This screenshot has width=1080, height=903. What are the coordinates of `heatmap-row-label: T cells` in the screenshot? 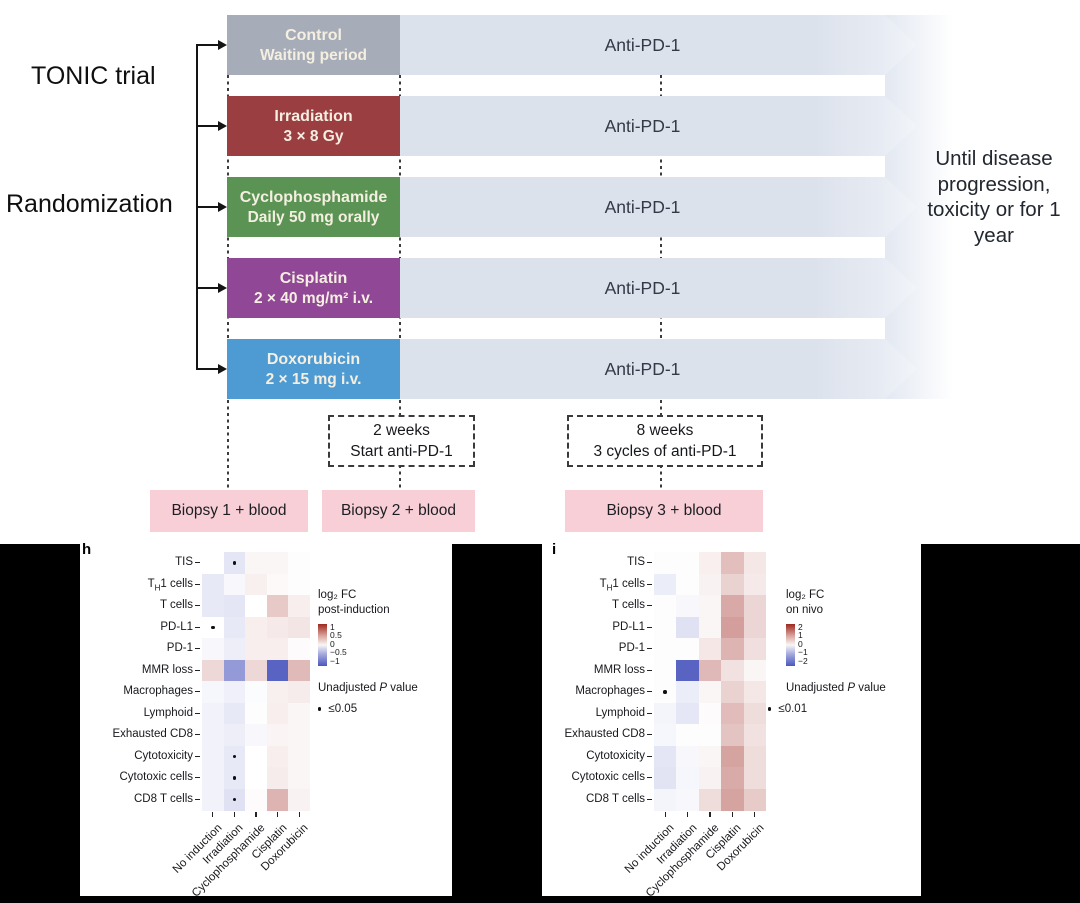 It's located at (628, 605).